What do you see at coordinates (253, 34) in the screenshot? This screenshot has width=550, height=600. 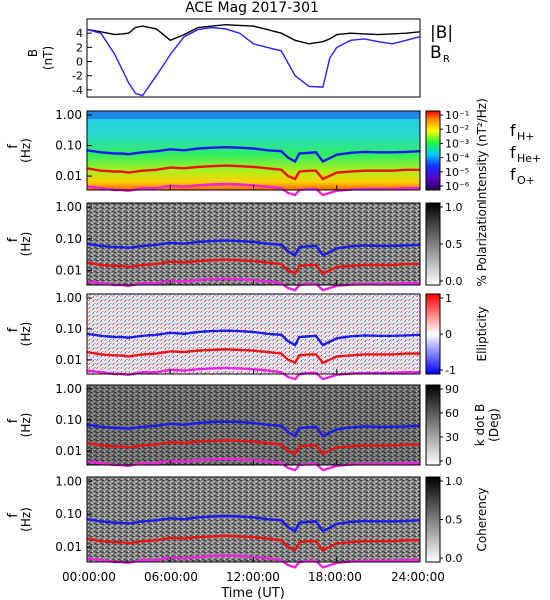 I see `series-line-b-magnitude` at bounding box center [253, 34].